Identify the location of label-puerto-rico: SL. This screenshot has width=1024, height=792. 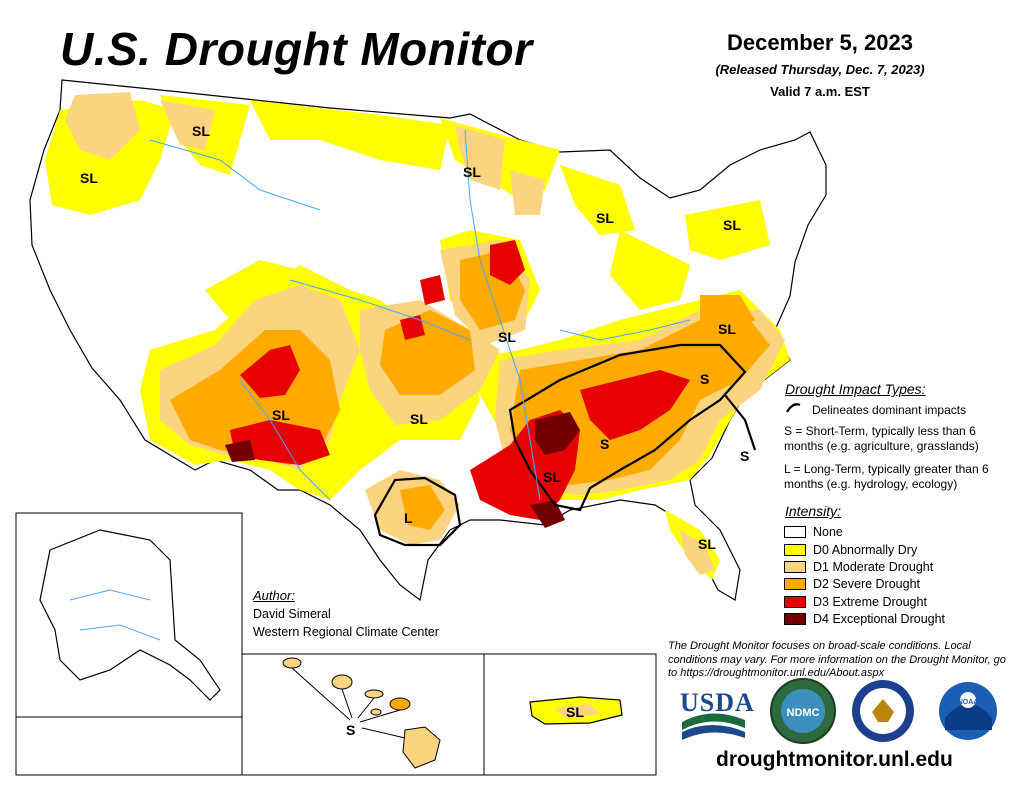
(575, 712).